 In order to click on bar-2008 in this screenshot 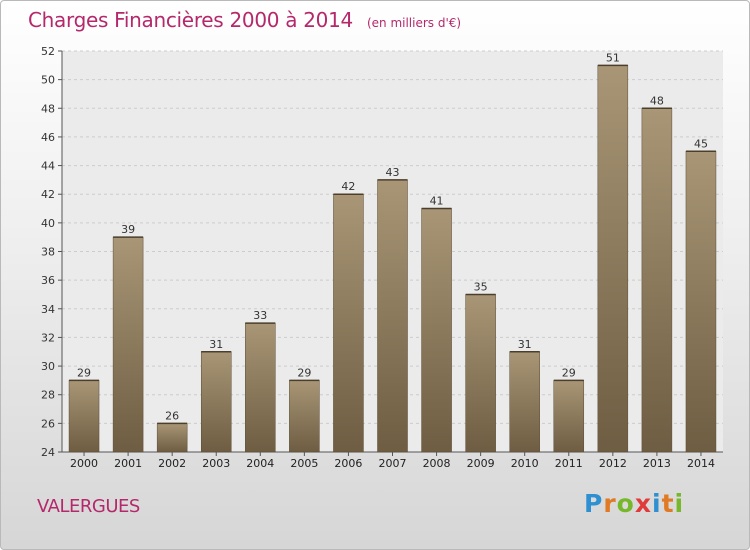, I will do `click(436, 330)`.